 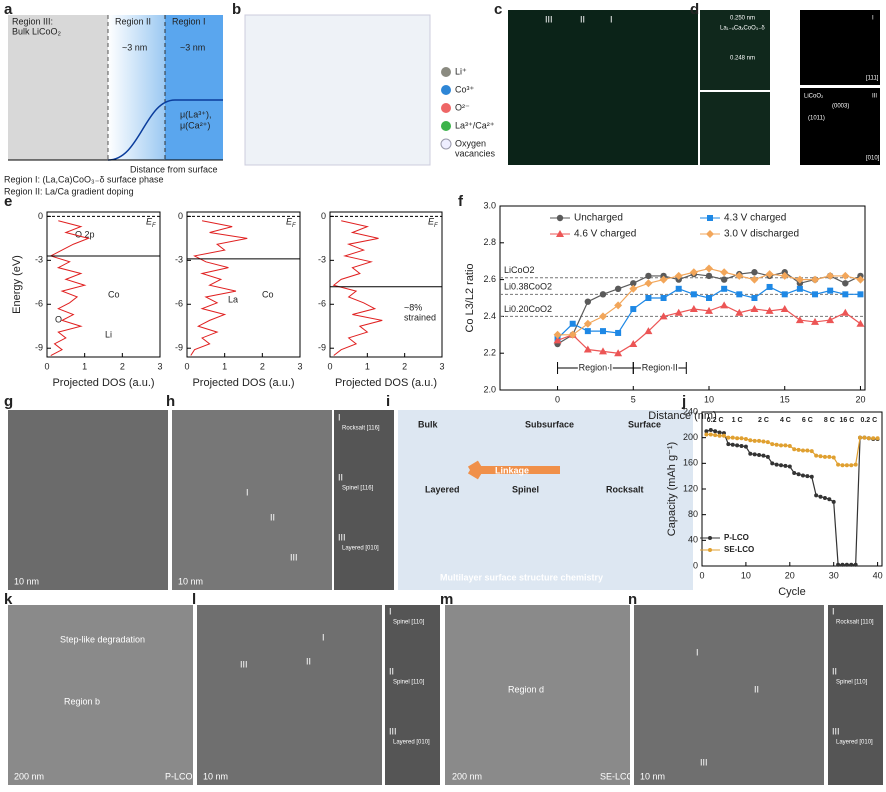 I want to click on x-tick-label: 3, so click(x=159, y=366).